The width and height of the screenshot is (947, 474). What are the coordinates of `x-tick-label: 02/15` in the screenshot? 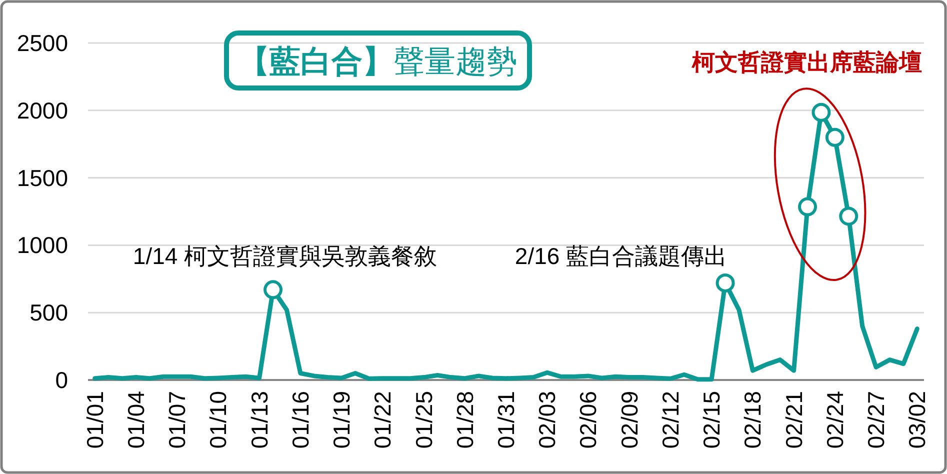 It's located at (711, 420).